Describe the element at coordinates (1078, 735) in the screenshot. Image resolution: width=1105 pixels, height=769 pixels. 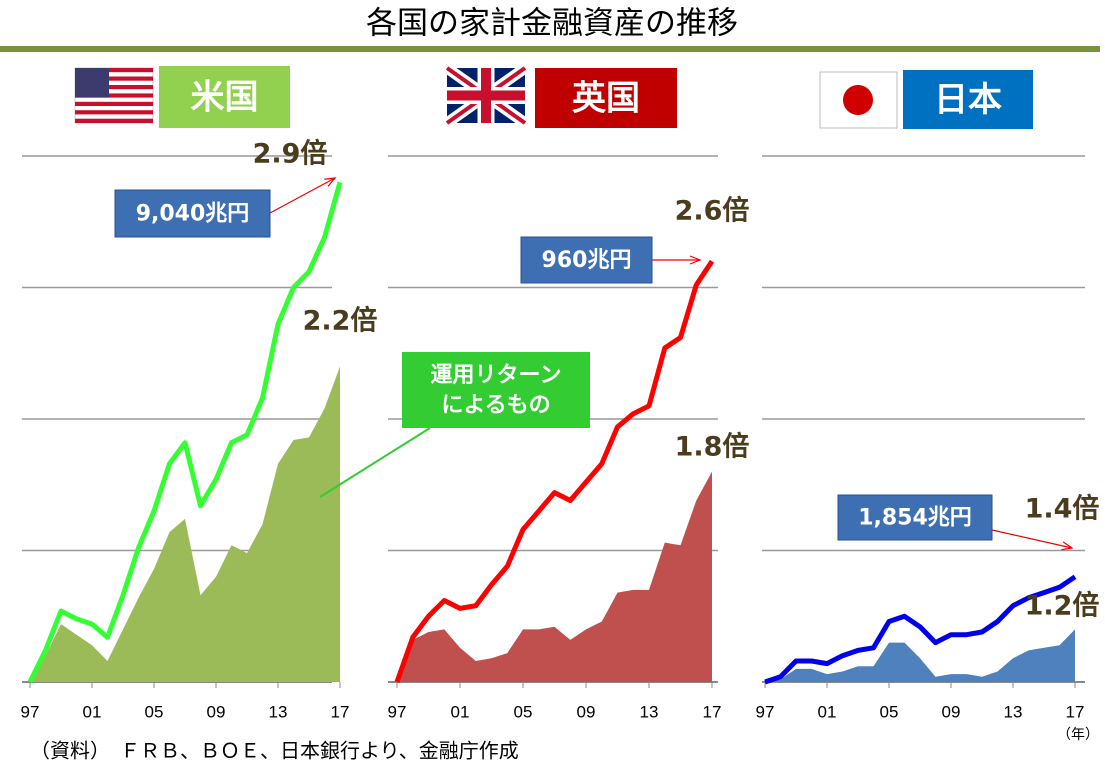
I see `x-unit: （年）` at that location.